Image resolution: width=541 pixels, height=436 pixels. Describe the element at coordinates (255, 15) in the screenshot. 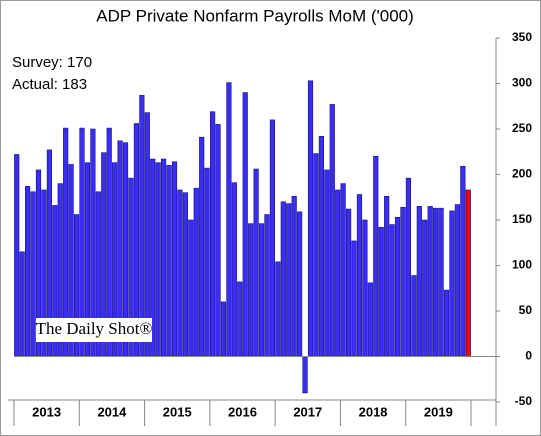

I see `chart-title: ADP Private Nonfarm Payrolls MoM ('000)` at that location.